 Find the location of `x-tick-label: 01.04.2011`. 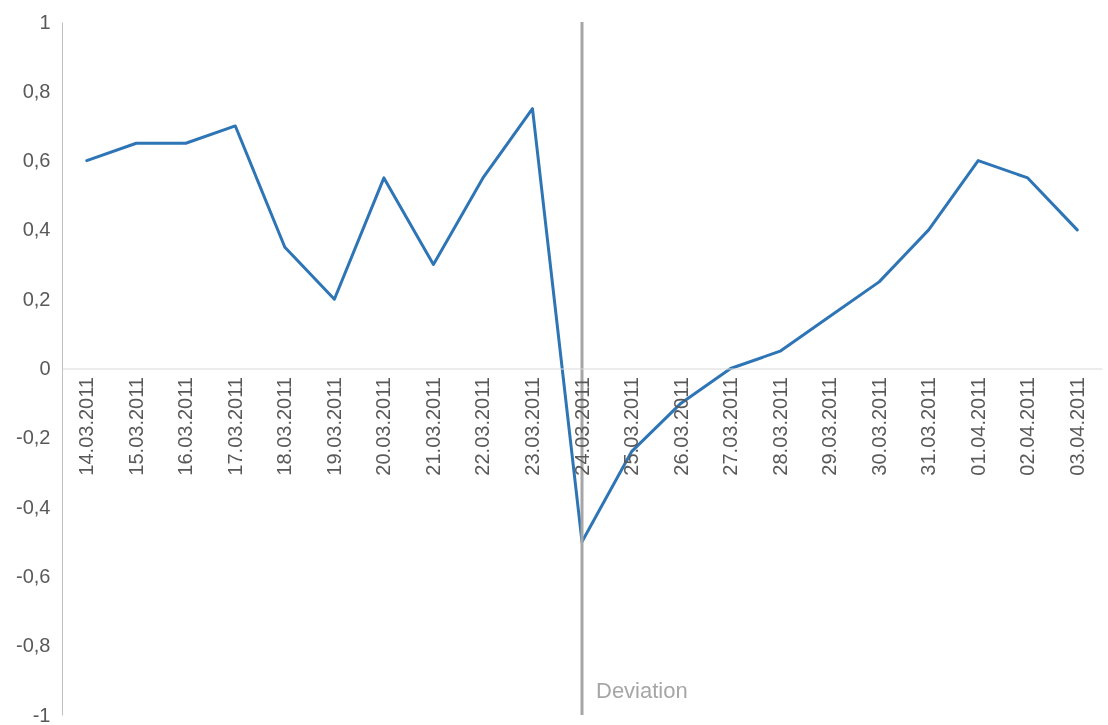

x-tick-label: 01.04.2011 is located at coordinates (977, 426).